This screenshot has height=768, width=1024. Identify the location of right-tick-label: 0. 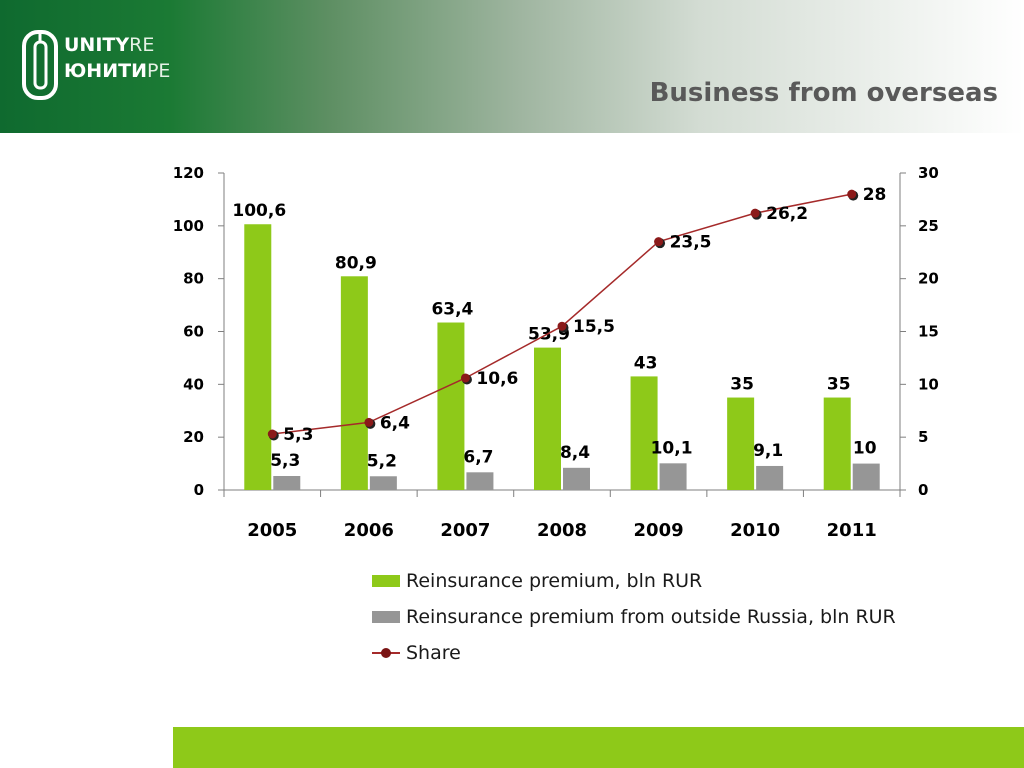
(923, 490).